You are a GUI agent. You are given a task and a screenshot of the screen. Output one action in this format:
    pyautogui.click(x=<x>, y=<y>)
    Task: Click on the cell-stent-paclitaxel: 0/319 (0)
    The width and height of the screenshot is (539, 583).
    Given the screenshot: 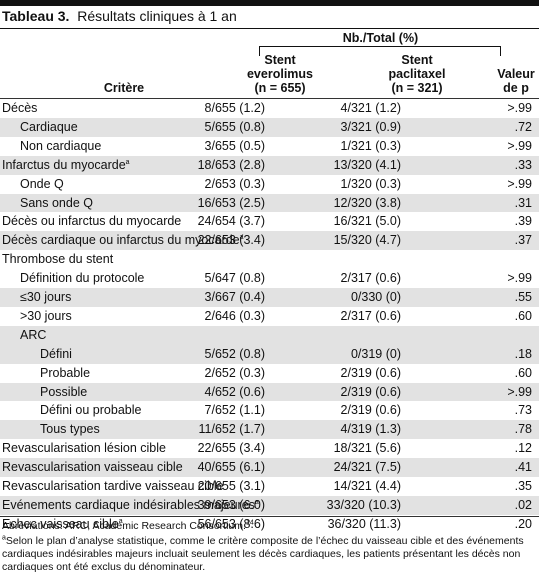 What is the action you would take?
    pyautogui.click(x=375, y=353)
    